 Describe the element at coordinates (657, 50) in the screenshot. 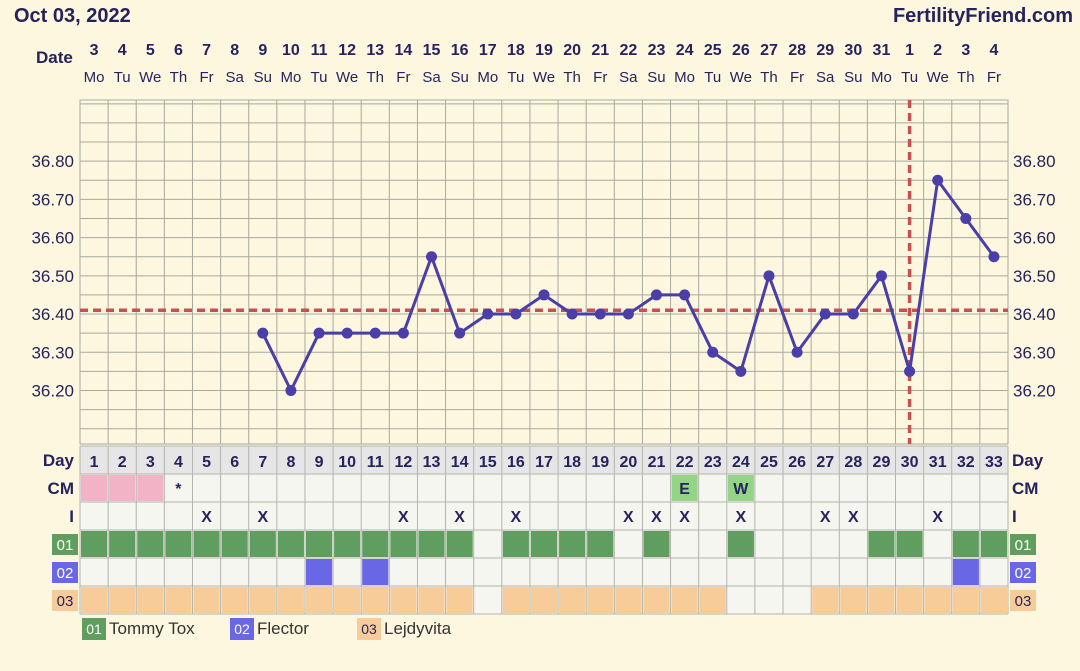

I see `date-label: 23` at that location.